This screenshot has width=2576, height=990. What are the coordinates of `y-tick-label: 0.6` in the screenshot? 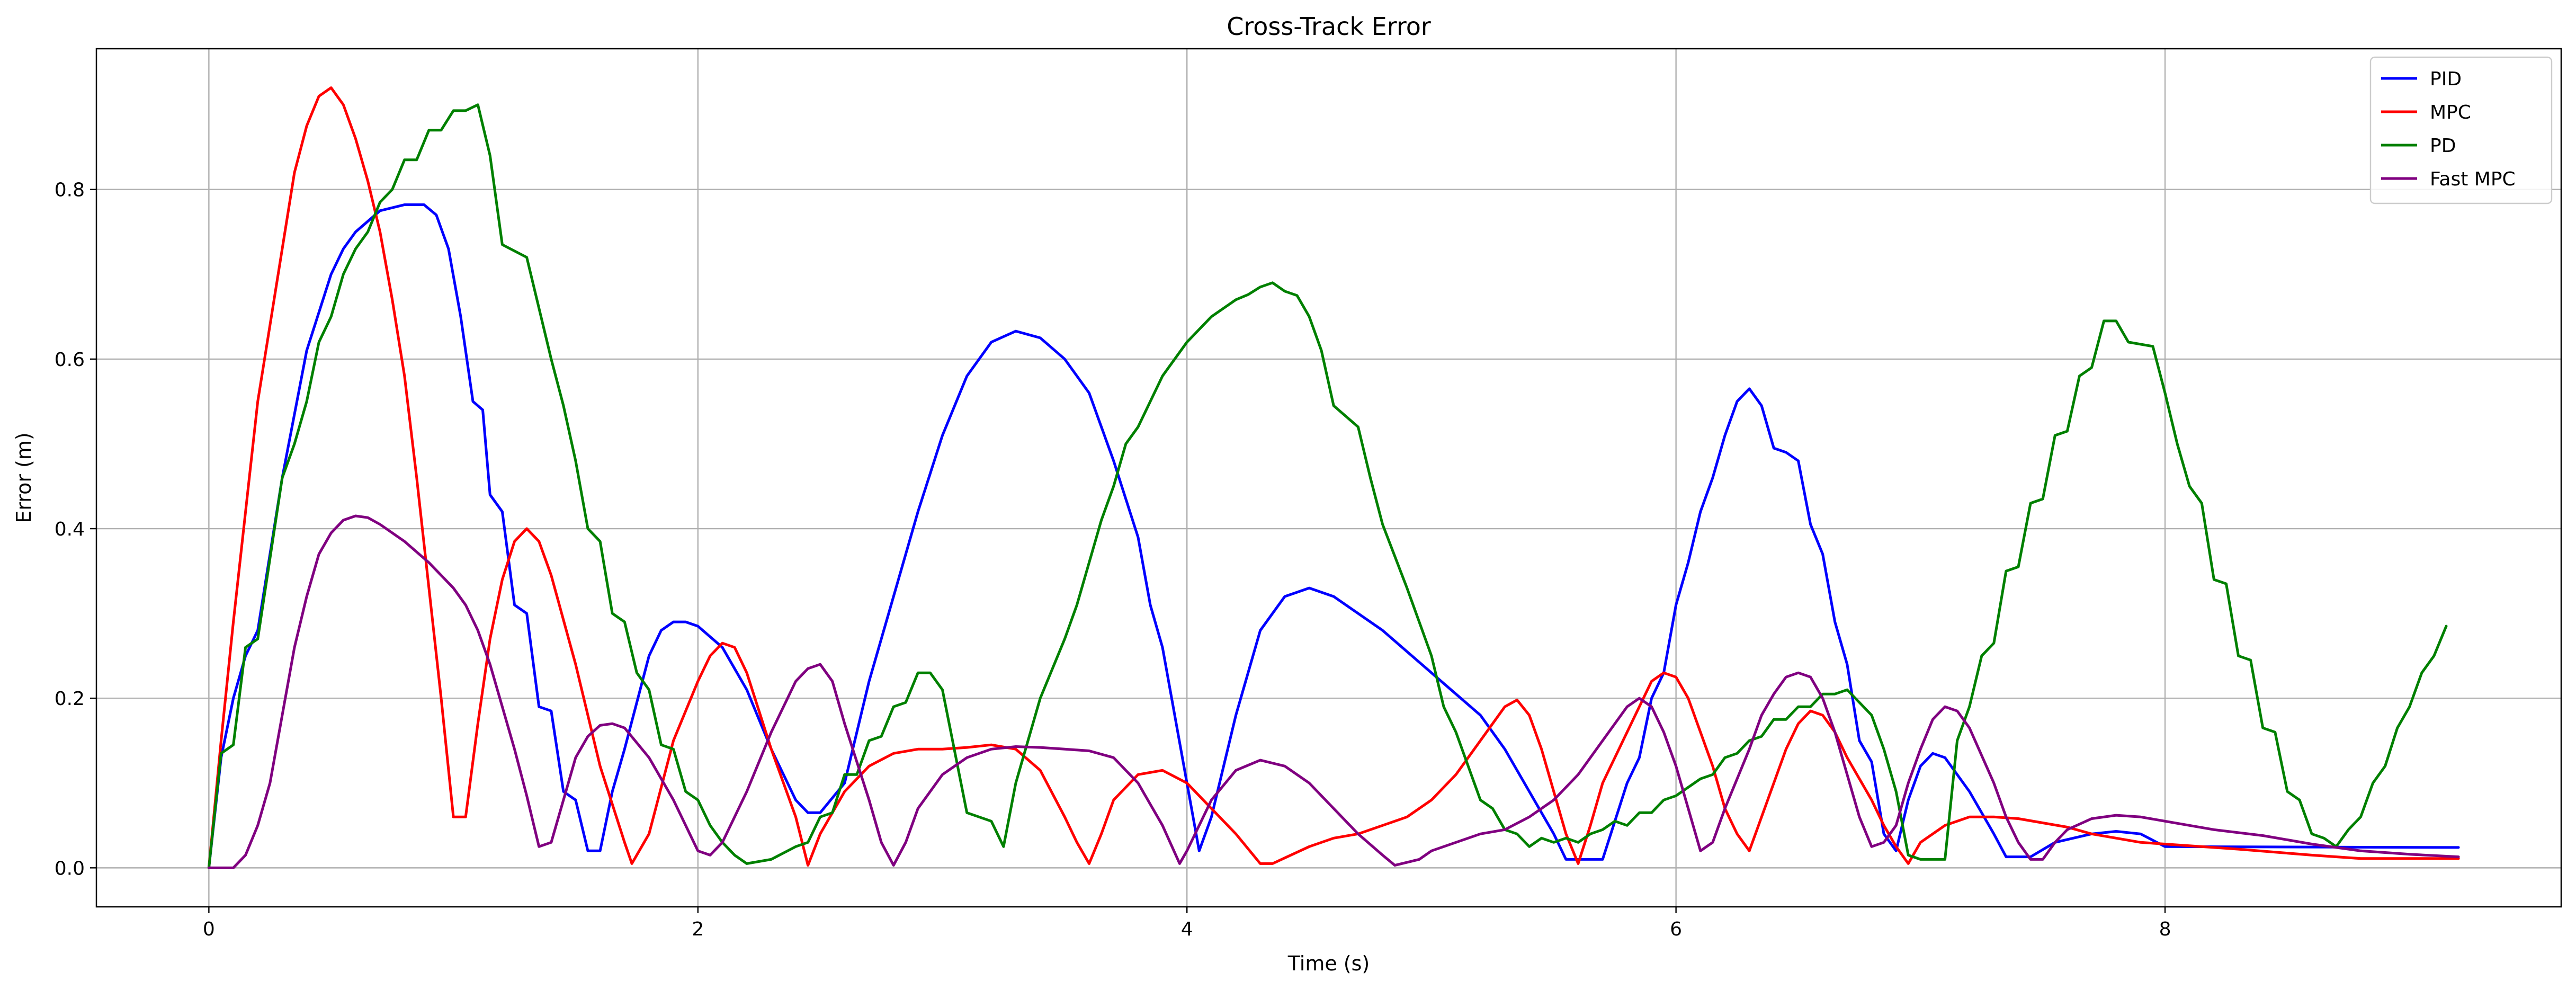 It's located at (70, 360).